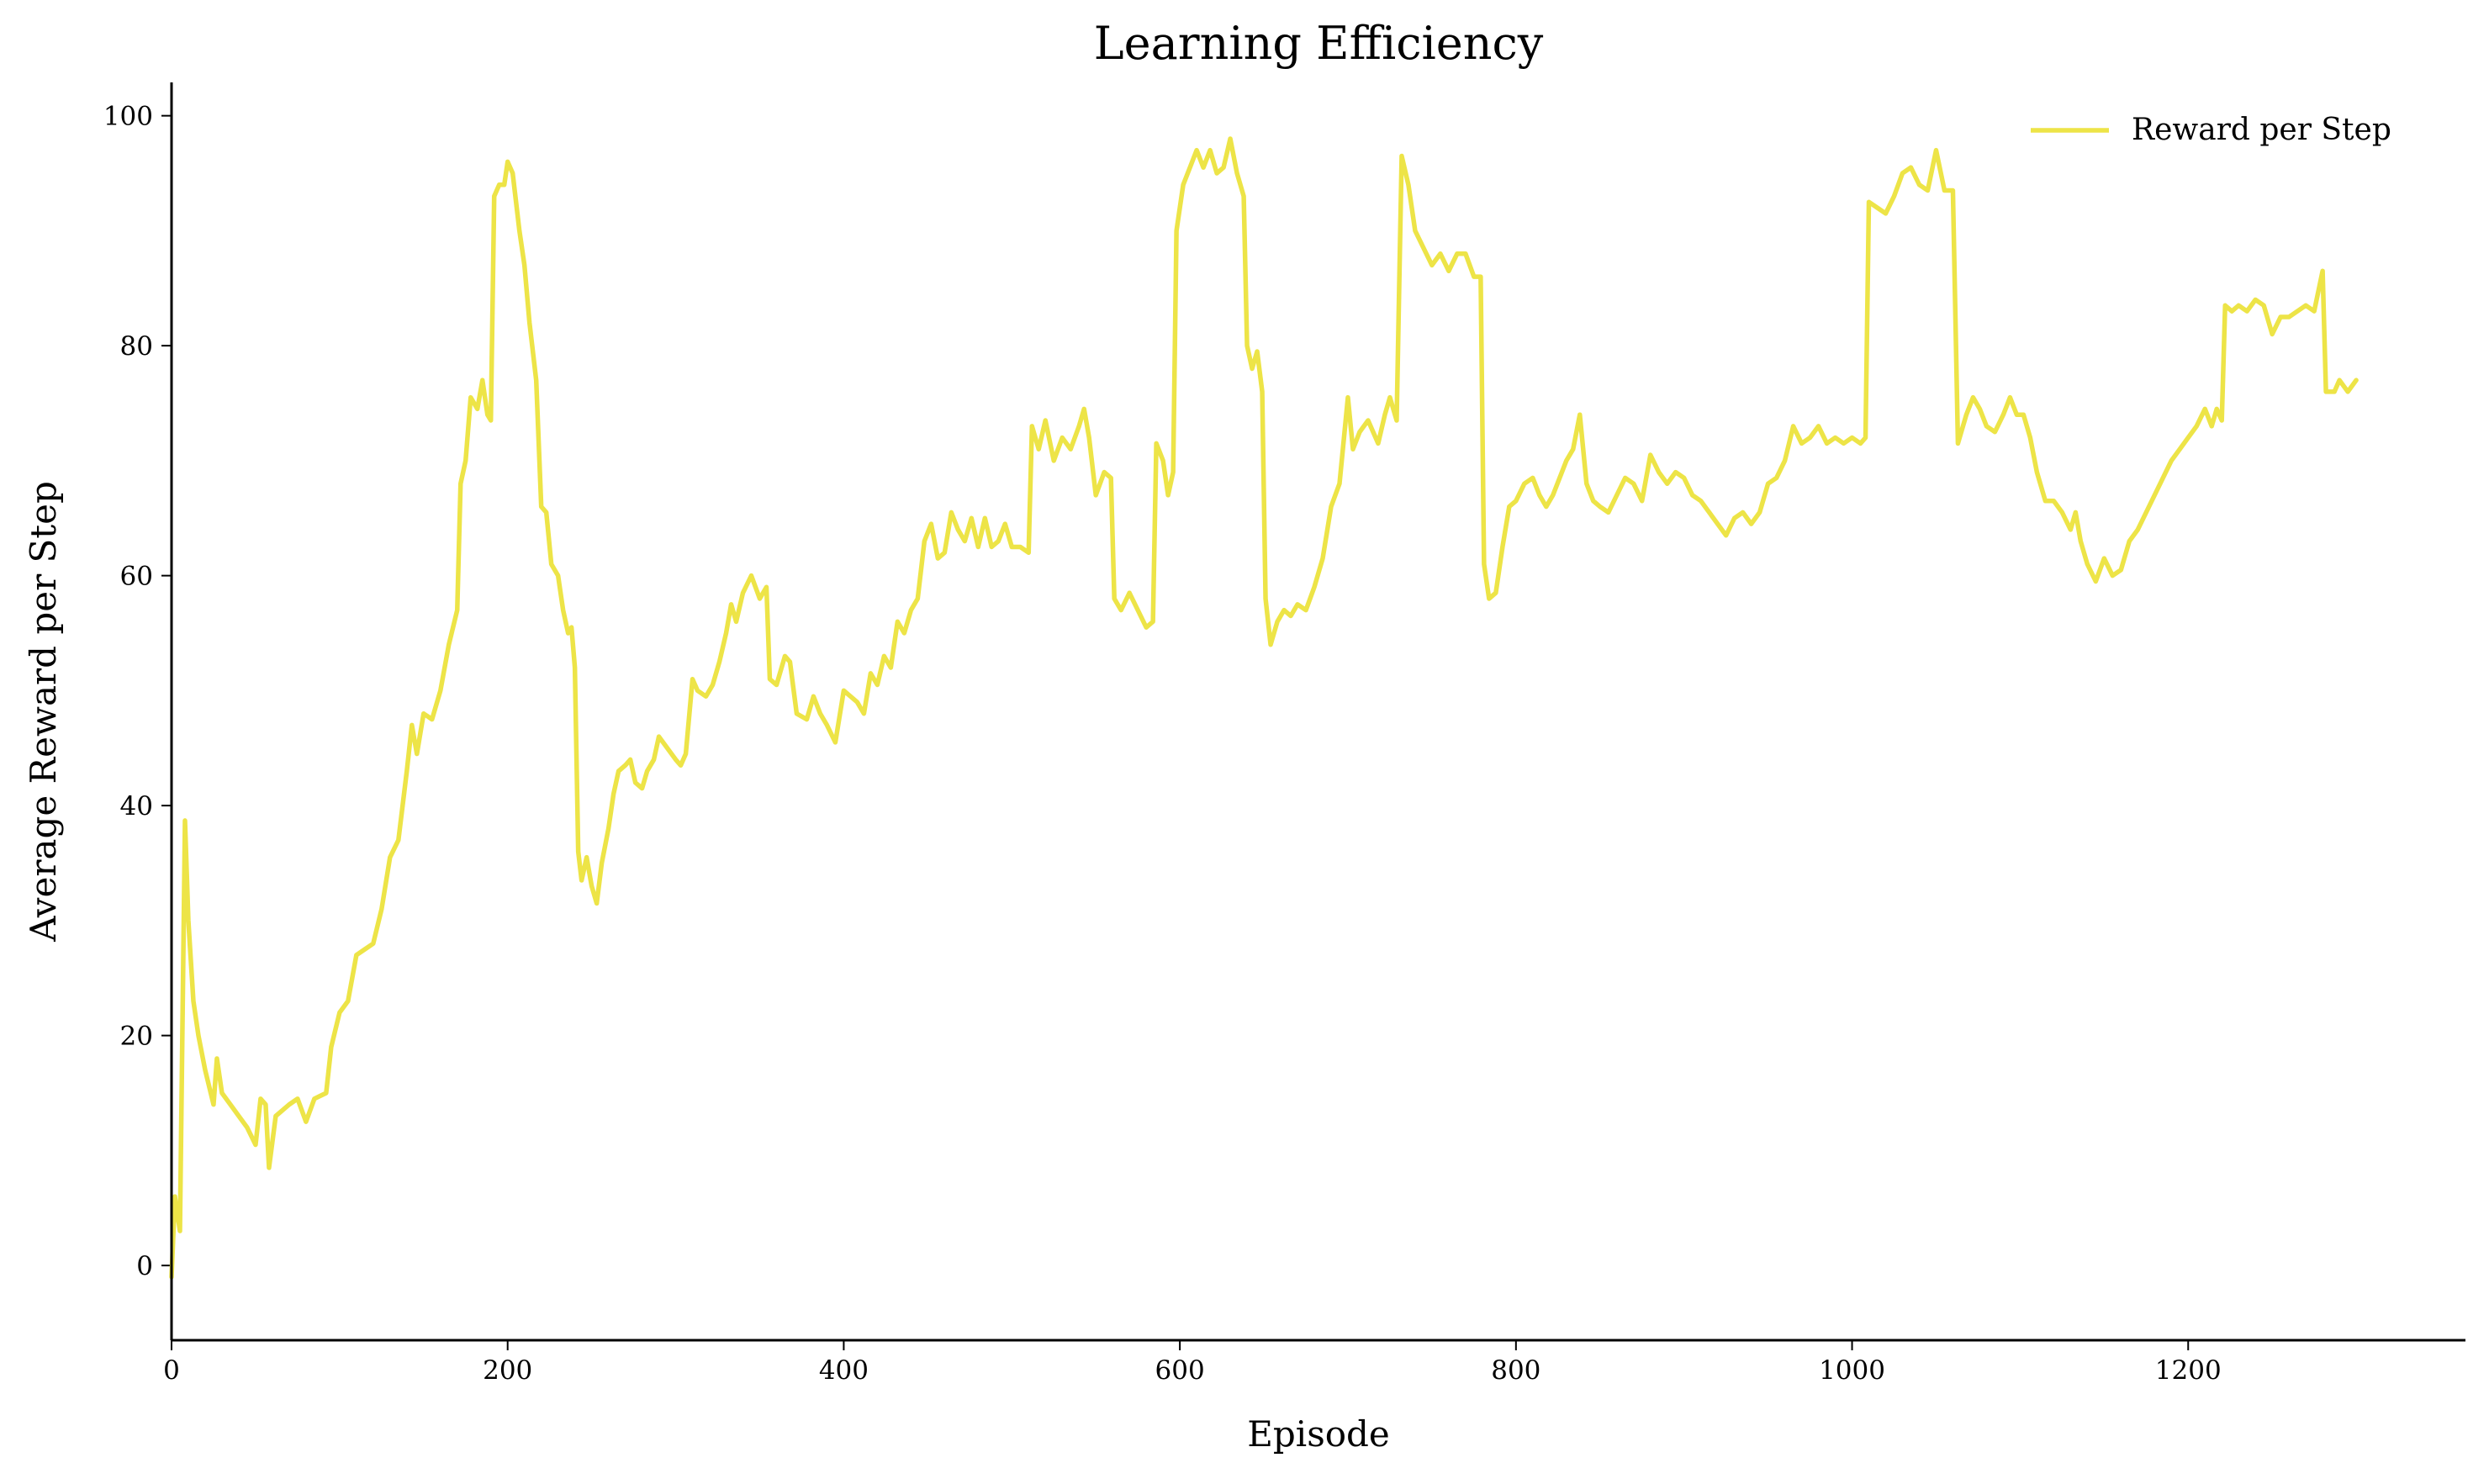 The image size is (2489, 1484). Describe the element at coordinates (136, 346) in the screenshot. I see `y-tick-label: 80` at that location.